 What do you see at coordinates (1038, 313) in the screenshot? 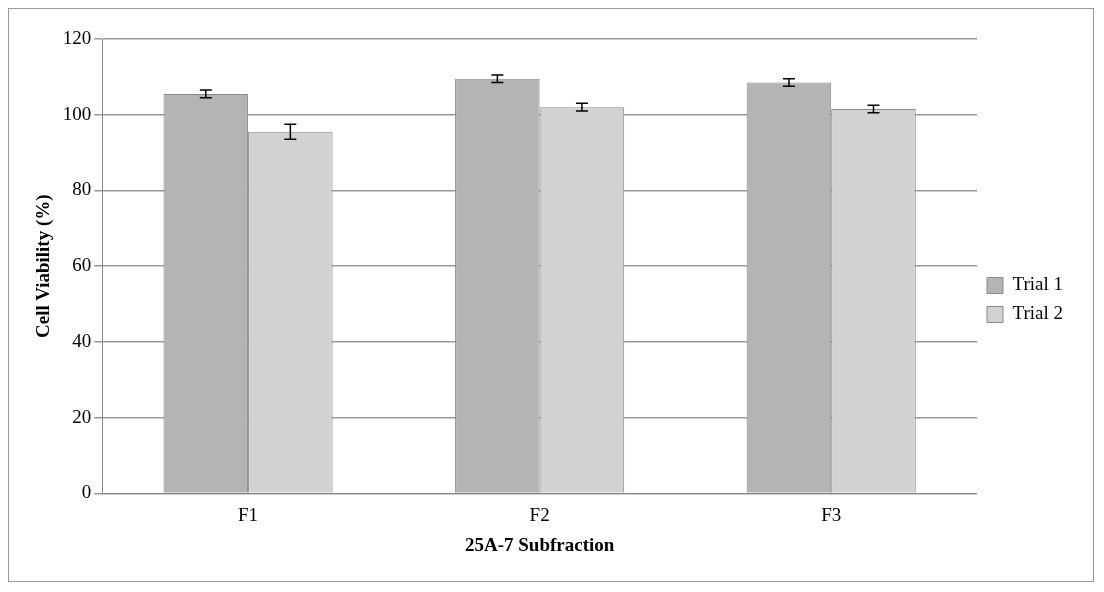
I see `legend-label: Trial 2` at bounding box center [1038, 313].